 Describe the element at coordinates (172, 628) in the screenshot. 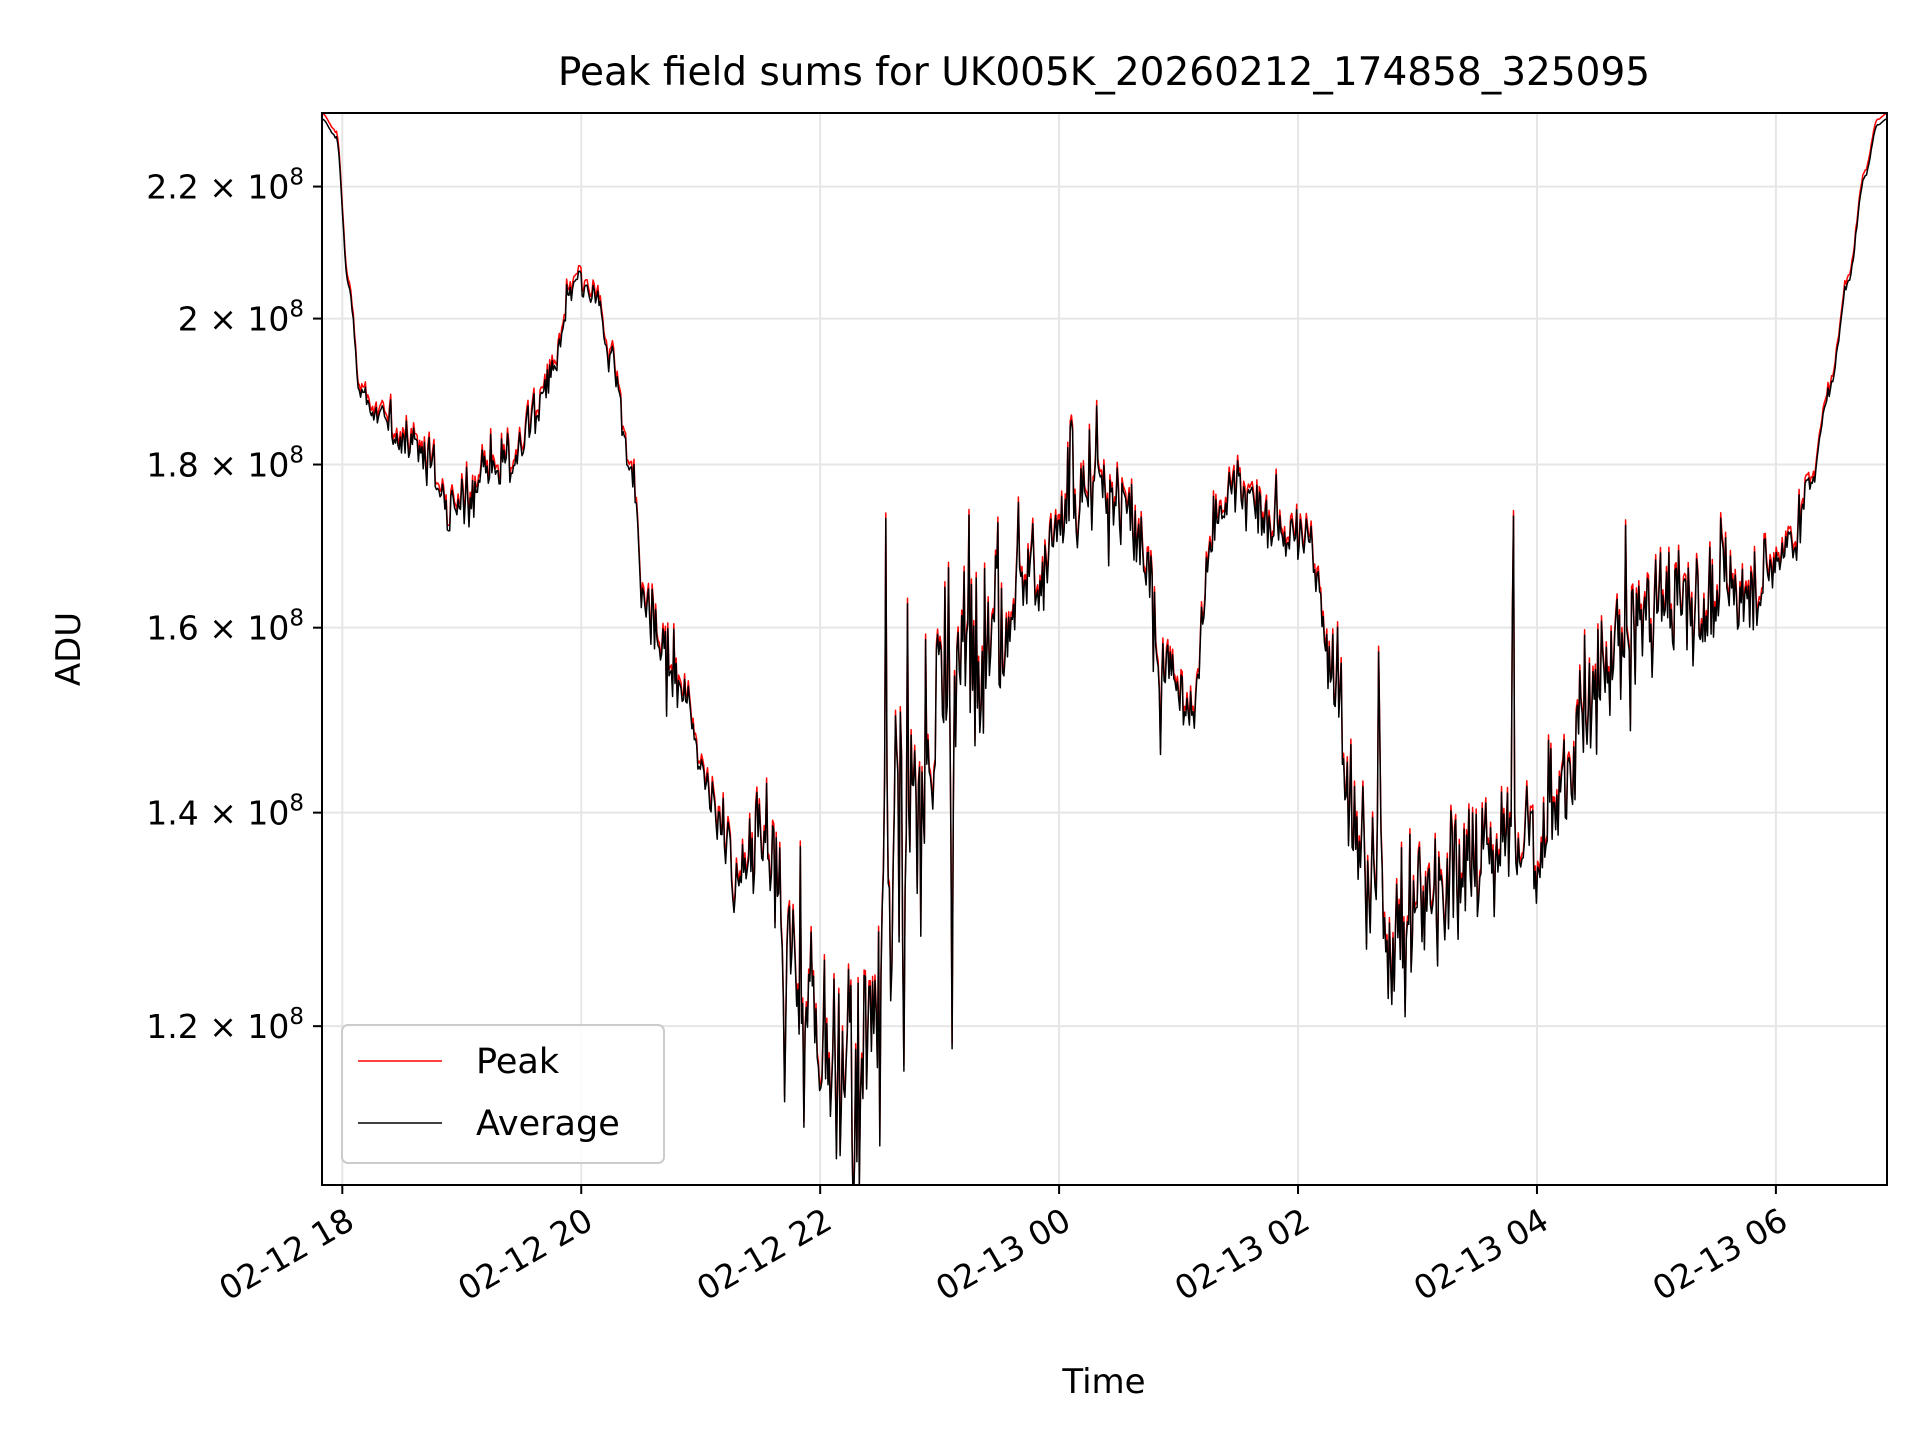

I see `y-tick-mantissa: 1.6` at that location.